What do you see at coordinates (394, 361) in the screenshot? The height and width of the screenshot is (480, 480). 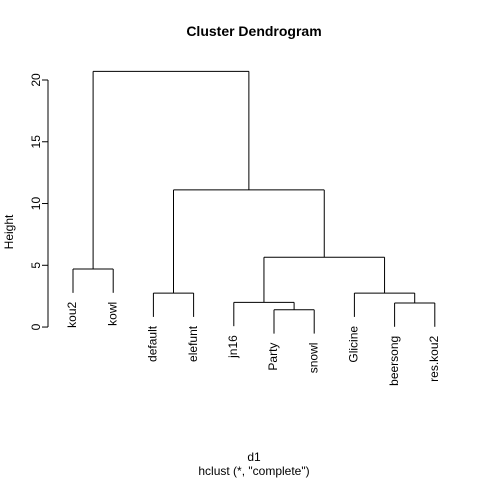 I see `leaf-label: beersong` at bounding box center [394, 361].